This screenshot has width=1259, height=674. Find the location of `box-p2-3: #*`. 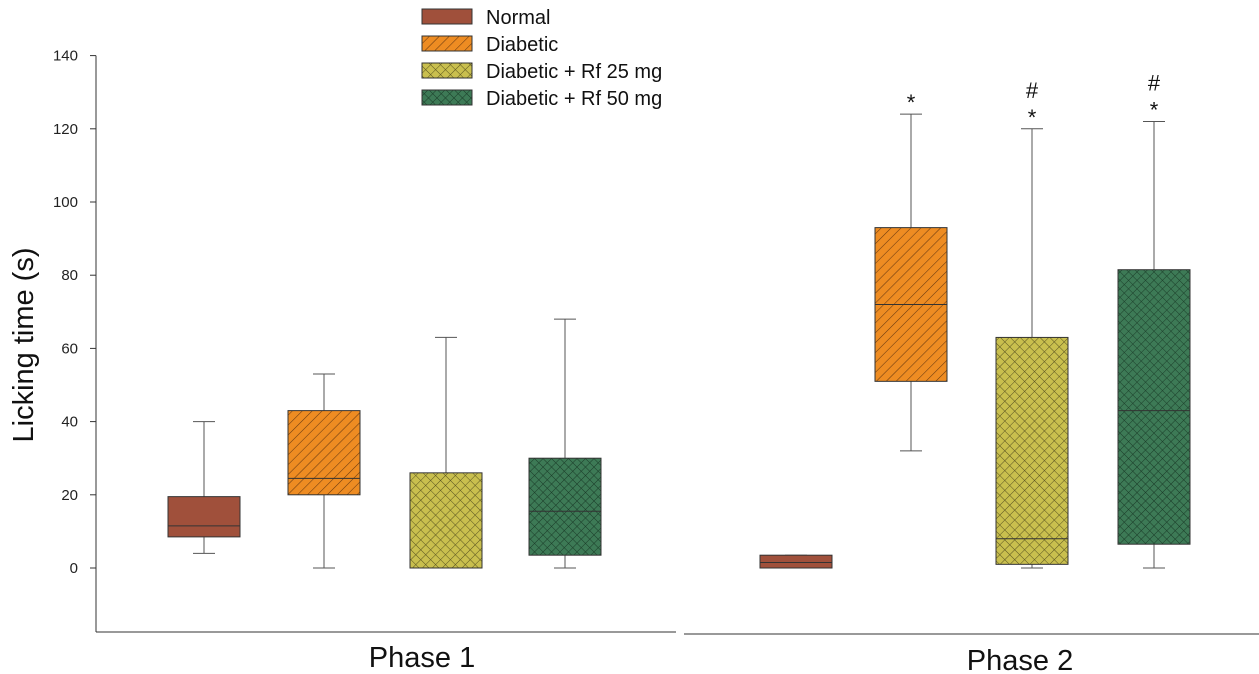

box-p2-3: #* is located at coordinates (1154, 319).